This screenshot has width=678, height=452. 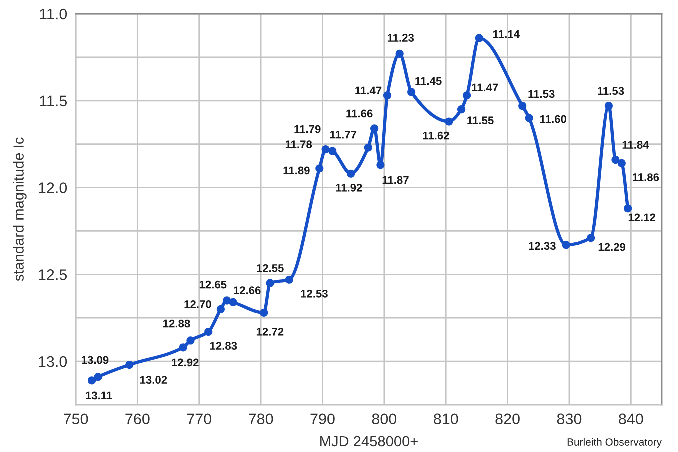 What do you see at coordinates (185, 362) in the screenshot?
I see `data-label: 12.92` at bounding box center [185, 362].